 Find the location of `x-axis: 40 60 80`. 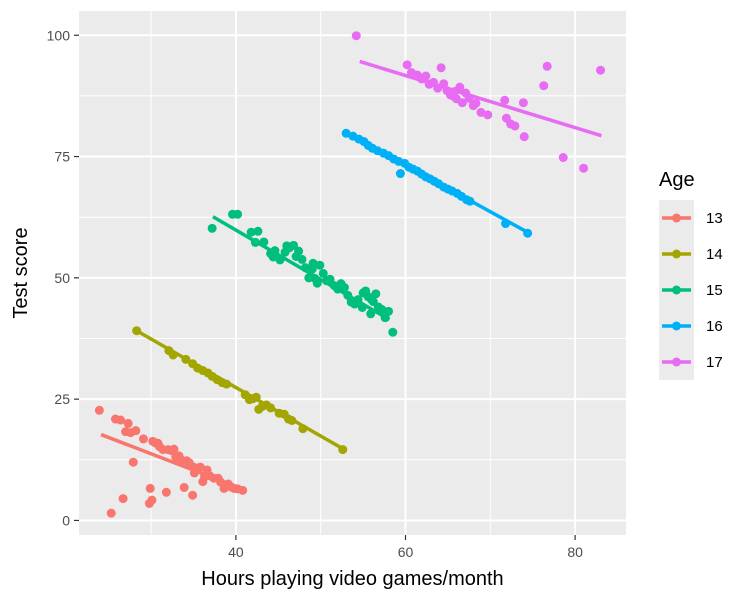

x-axis: 40 60 80 is located at coordinates (405, 547).